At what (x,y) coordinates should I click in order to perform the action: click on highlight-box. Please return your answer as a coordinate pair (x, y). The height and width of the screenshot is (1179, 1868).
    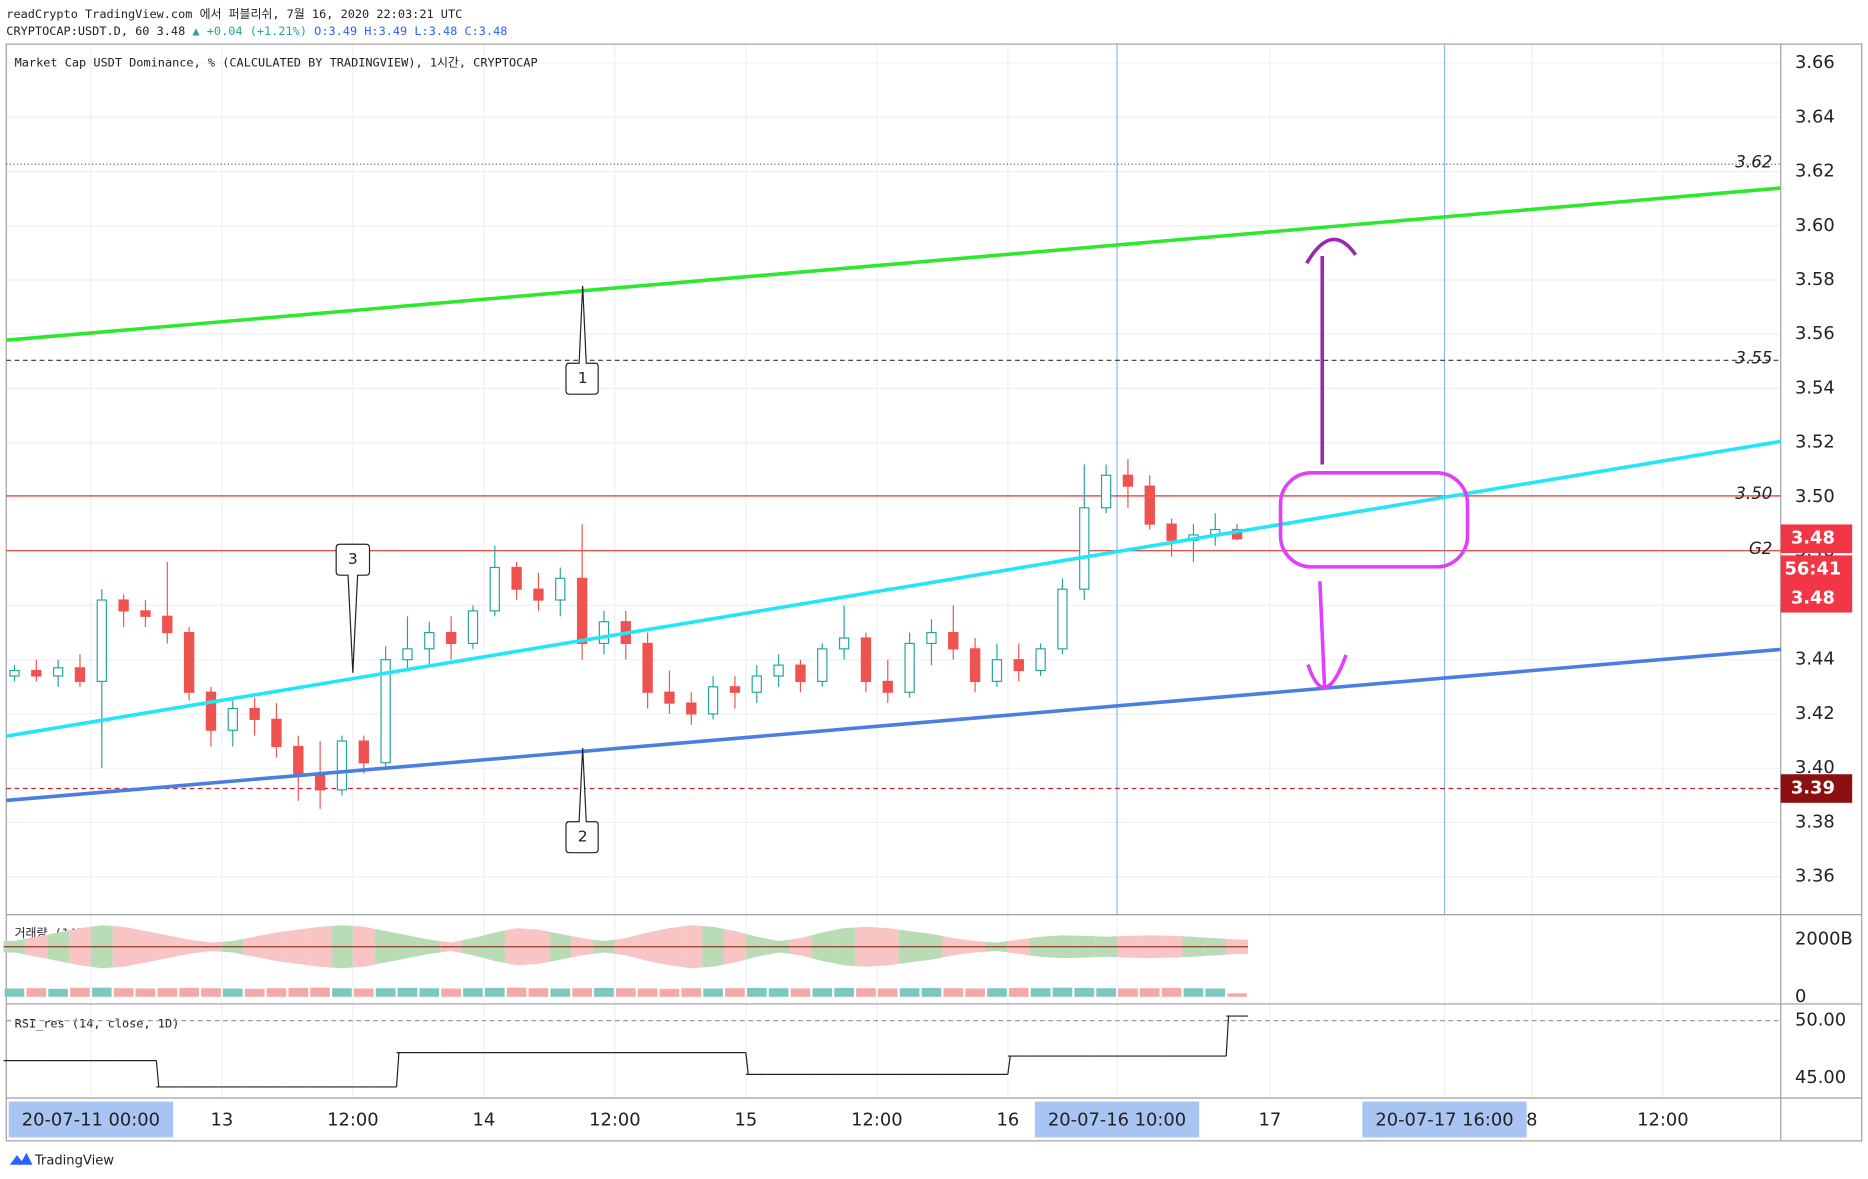
    Looking at the image, I should click on (1374, 520).